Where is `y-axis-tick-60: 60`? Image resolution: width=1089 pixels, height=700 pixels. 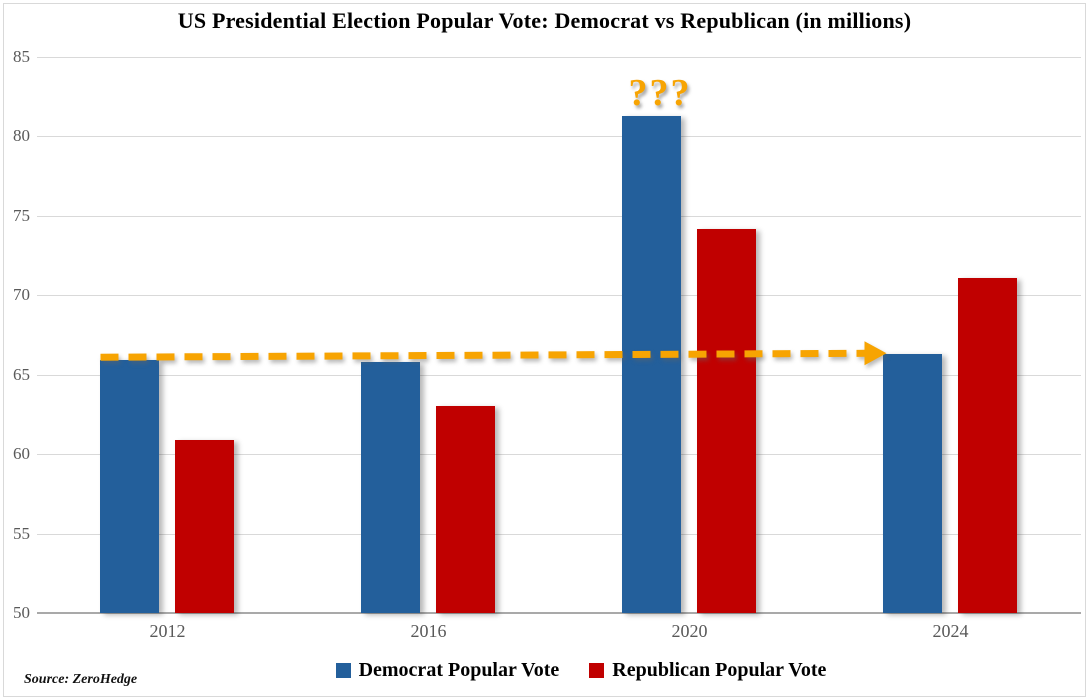 y-axis-tick-60: 60 is located at coordinates (21, 454).